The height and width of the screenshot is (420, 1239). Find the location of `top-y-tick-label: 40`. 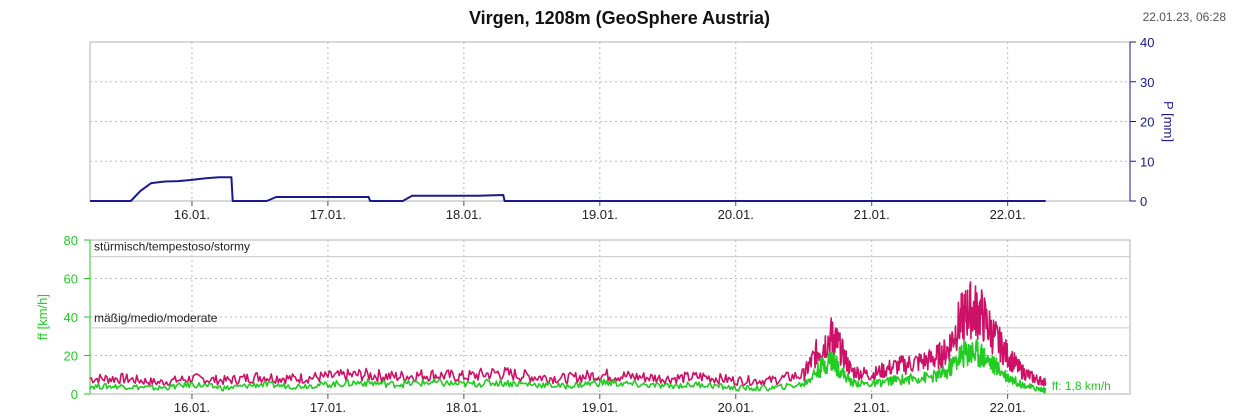

top-y-tick-label: 40 is located at coordinates (1147, 42).